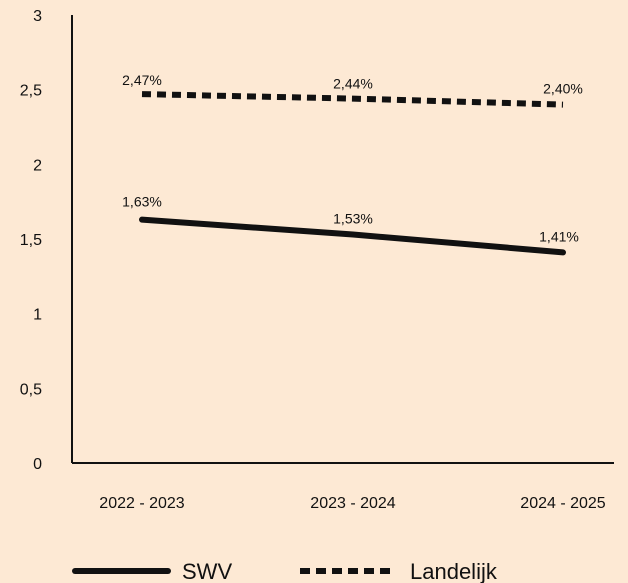 Image resolution: width=628 pixels, height=583 pixels. I want to click on y-tick-label: 3, so click(37, 16).